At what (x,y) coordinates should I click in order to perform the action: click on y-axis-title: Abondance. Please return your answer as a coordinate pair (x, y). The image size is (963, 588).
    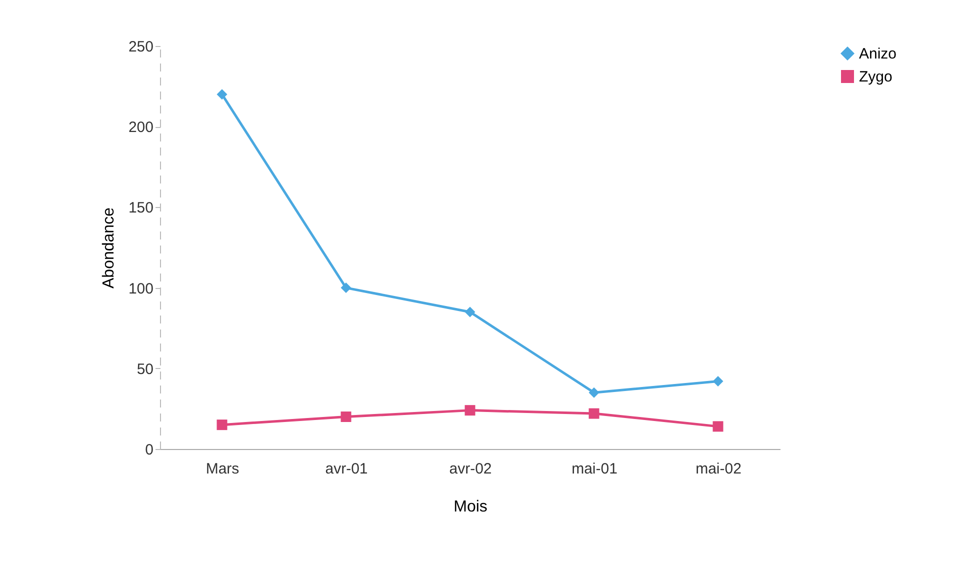
    Looking at the image, I should click on (109, 247).